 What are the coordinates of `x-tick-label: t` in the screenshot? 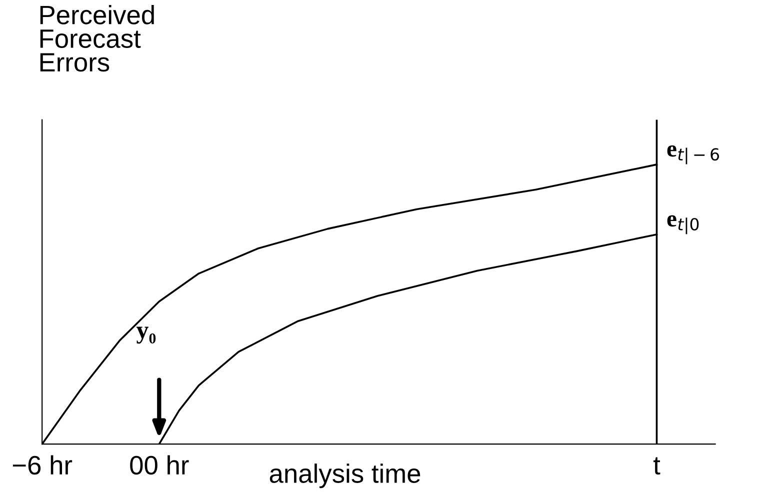 It's located at (656, 466).